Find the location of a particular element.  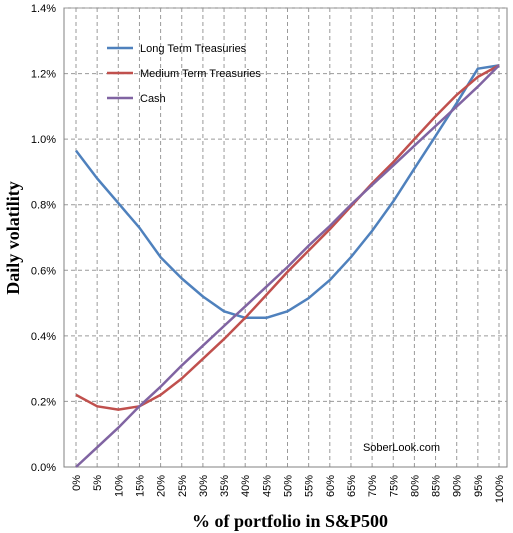

x-tick-label: 75% is located at coordinates (394, 486).